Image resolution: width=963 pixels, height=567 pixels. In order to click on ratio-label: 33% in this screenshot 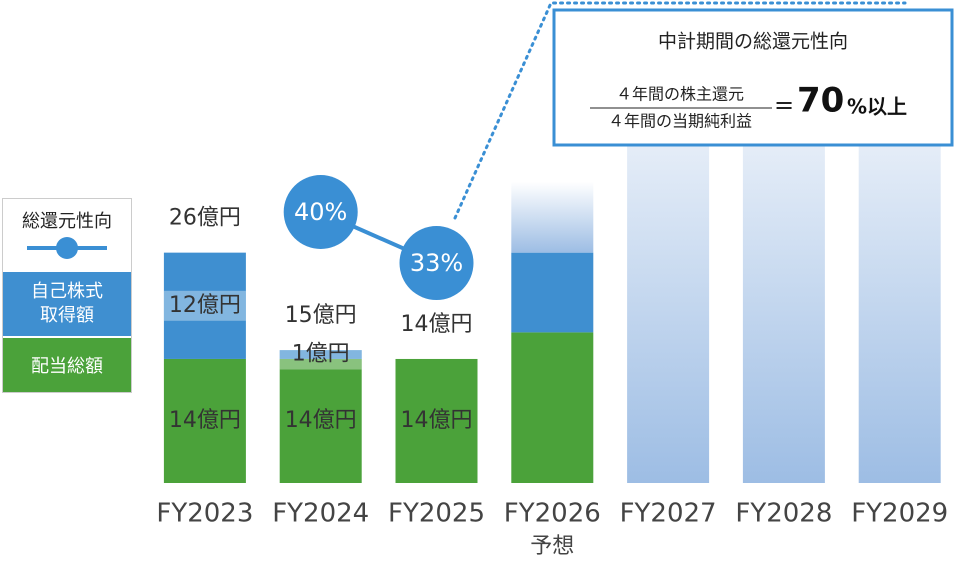, I will do `click(436, 263)`.